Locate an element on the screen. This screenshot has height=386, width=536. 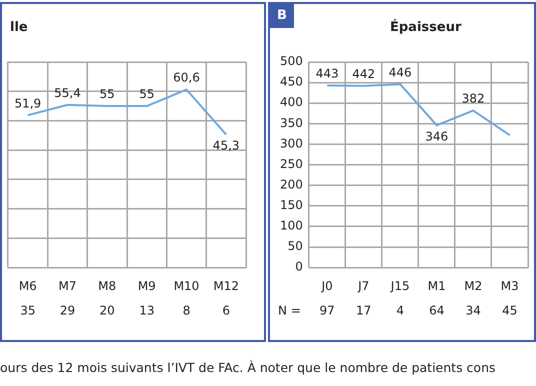
text: 8 is located at coordinates (186, 311).